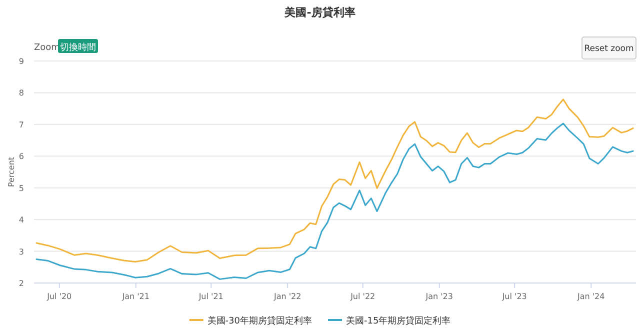 The image size is (640, 333). I want to click on x-tick-label: Jan '22, so click(287, 296).